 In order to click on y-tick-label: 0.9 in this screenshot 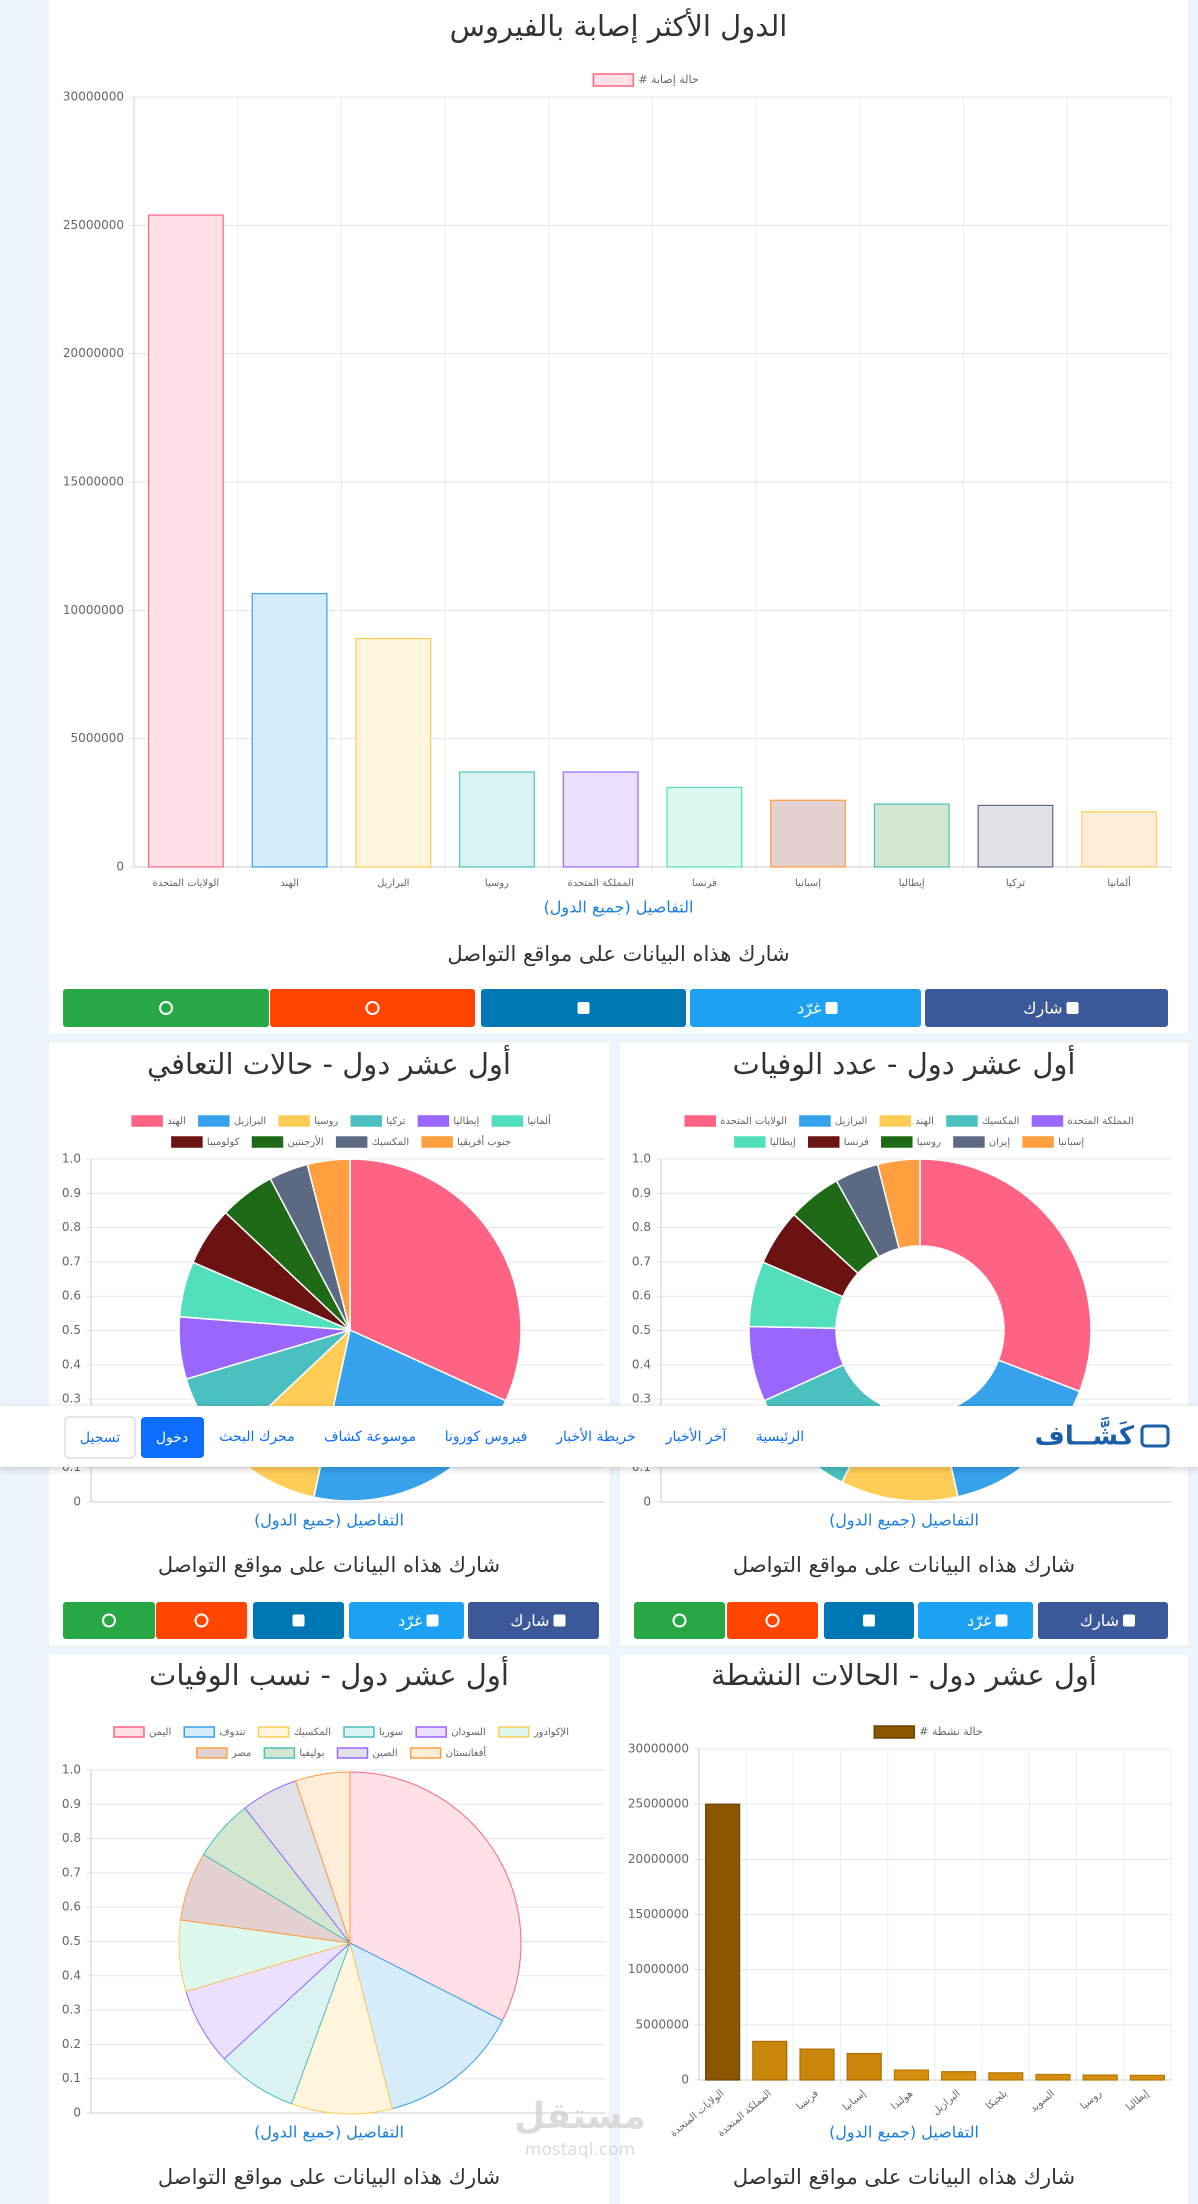, I will do `click(71, 1804)`.